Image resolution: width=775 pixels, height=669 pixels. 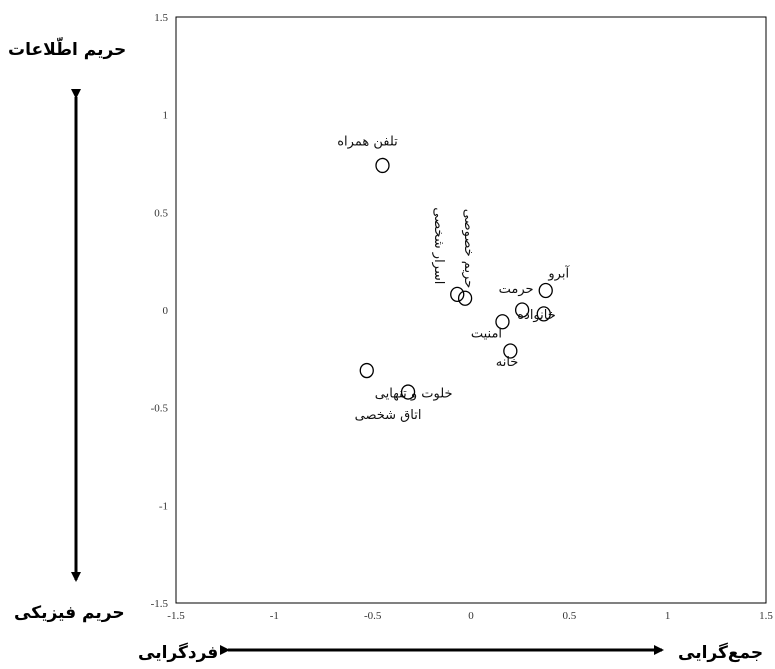 I want to click on x-tick-label: 0.5, so click(x=569, y=616).